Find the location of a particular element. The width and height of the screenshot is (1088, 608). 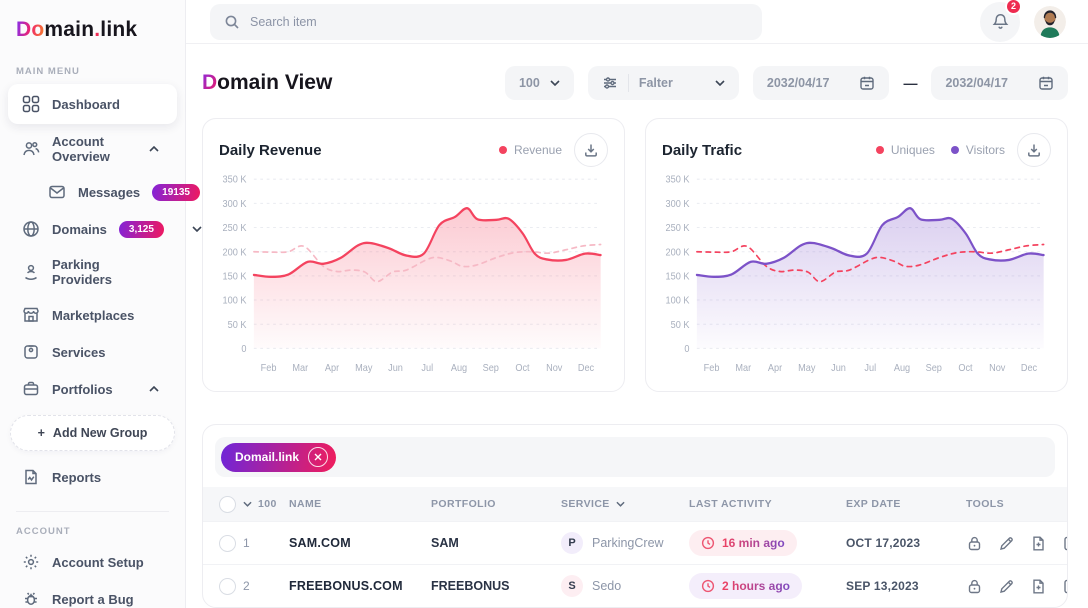

search-bar is located at coordinates (486, 21).